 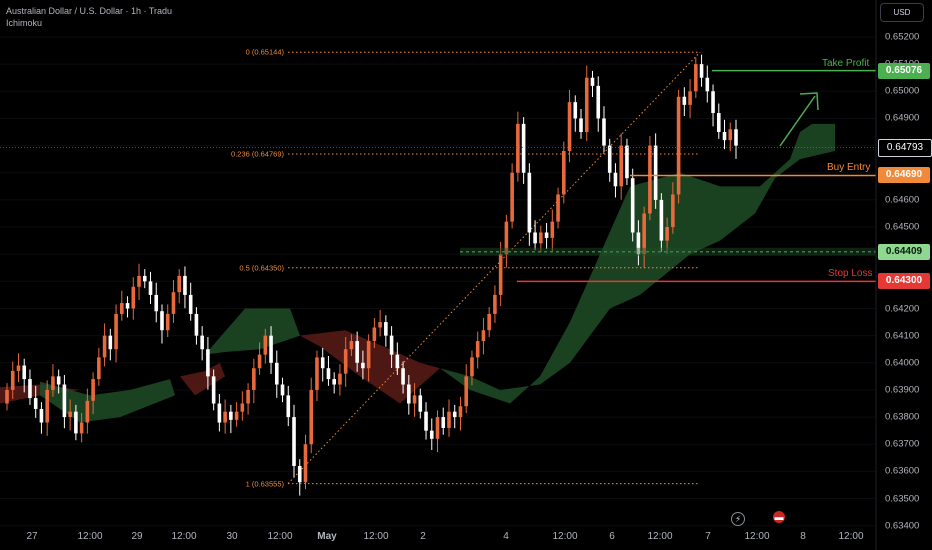 I want to click on y-tick-label: 0.63600, so click(x=902, y=471).